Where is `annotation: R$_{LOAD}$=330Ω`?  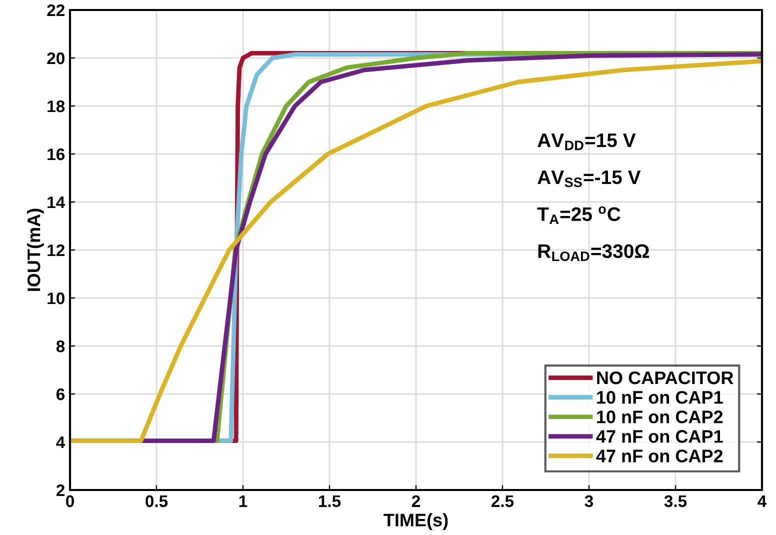 annotation: R$_{LOAD}$=330Ω is located at coordinates (593, 253).